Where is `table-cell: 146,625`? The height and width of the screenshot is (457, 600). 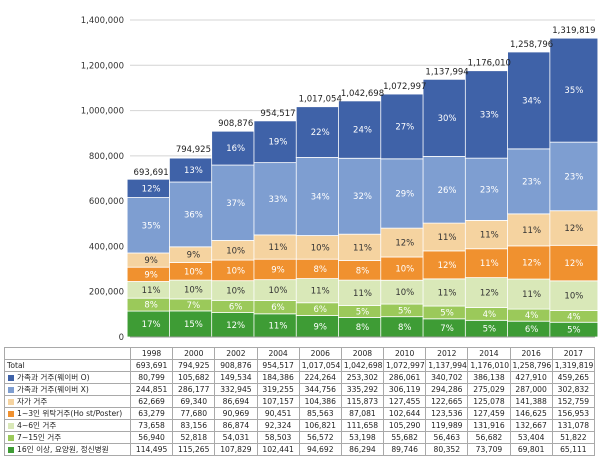 table-cell: 146,625 is located at coordinates (531, 413).